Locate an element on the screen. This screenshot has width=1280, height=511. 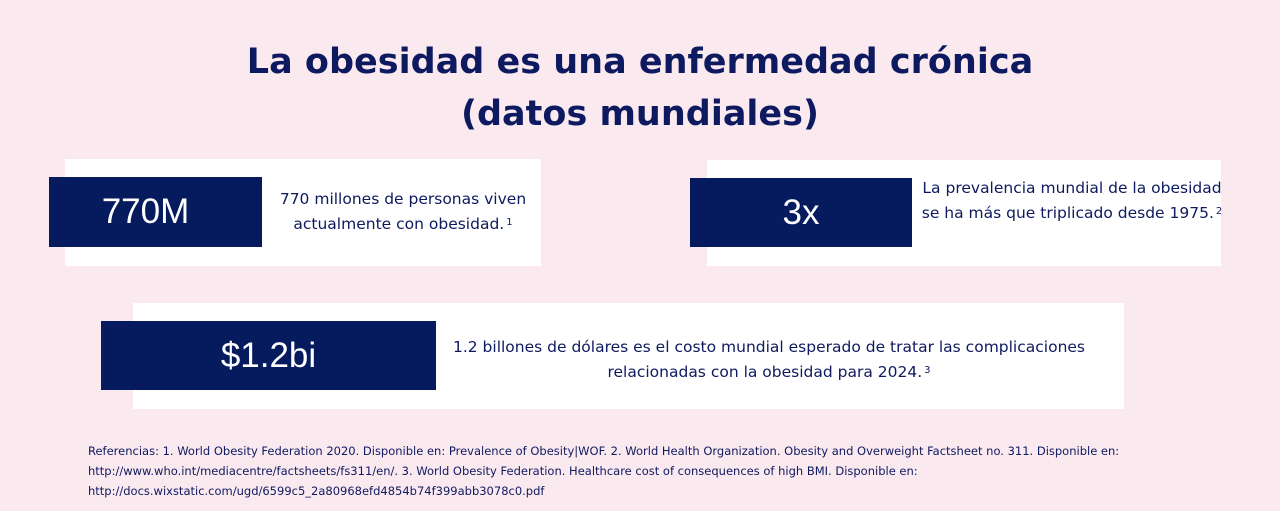
stat-box-3x: 3x is located at coordinates (801, 212).